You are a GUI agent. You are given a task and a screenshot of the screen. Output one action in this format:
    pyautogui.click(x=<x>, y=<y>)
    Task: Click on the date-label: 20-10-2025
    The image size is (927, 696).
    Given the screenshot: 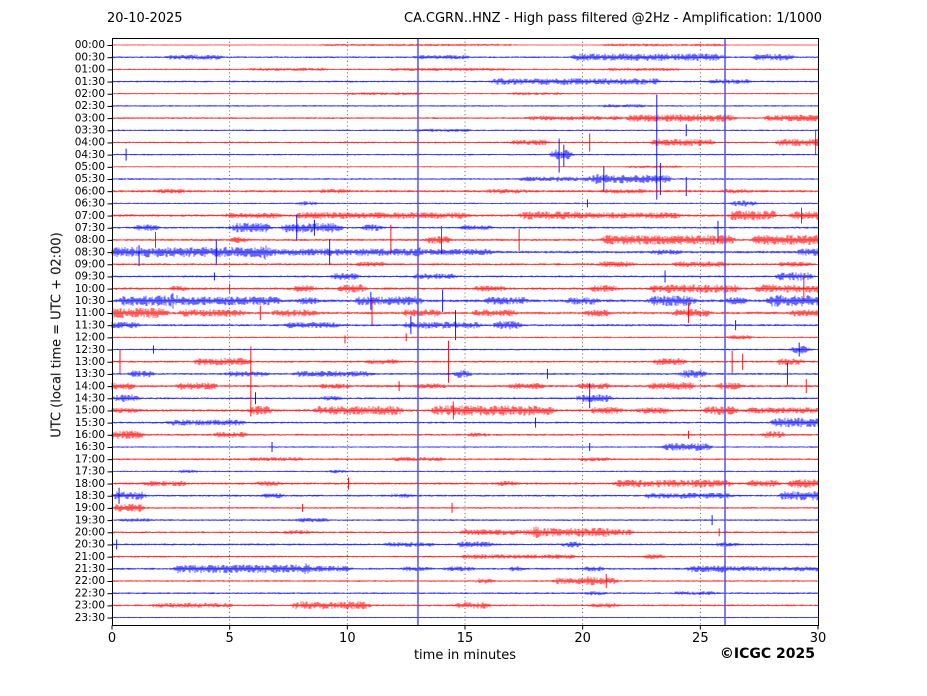 What is the action you would take?
    pyautogui.click(x=145, y=18)
    